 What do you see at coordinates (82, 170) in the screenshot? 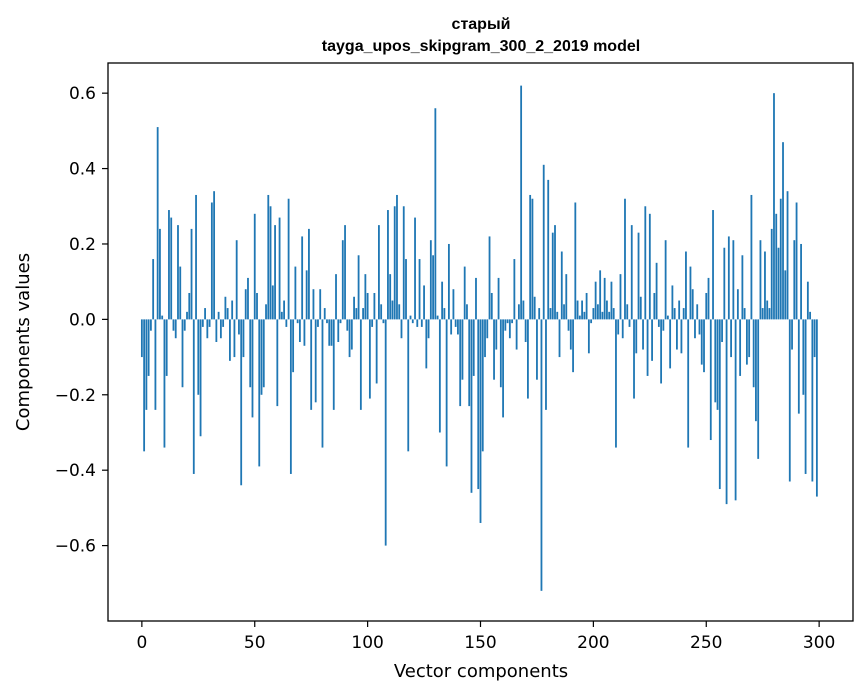
I see `y-tick-label: 0.4` at bounding box center [82, 170].